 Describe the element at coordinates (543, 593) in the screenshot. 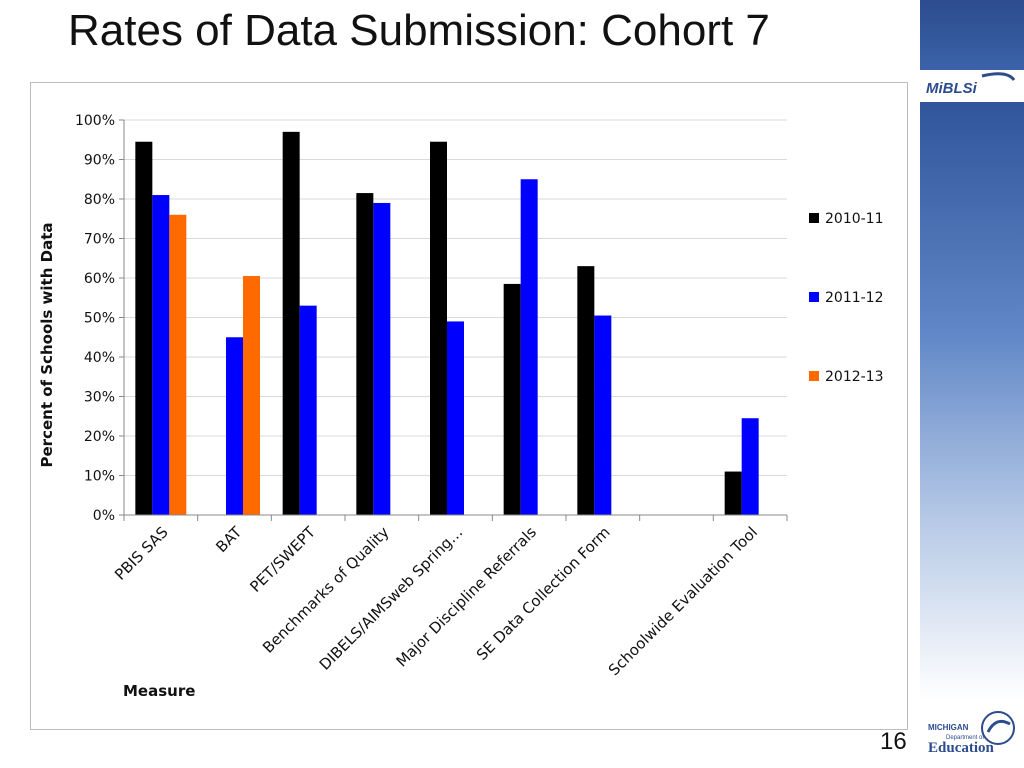

I see `x-category-label: SE Data Collection Form` at that location.